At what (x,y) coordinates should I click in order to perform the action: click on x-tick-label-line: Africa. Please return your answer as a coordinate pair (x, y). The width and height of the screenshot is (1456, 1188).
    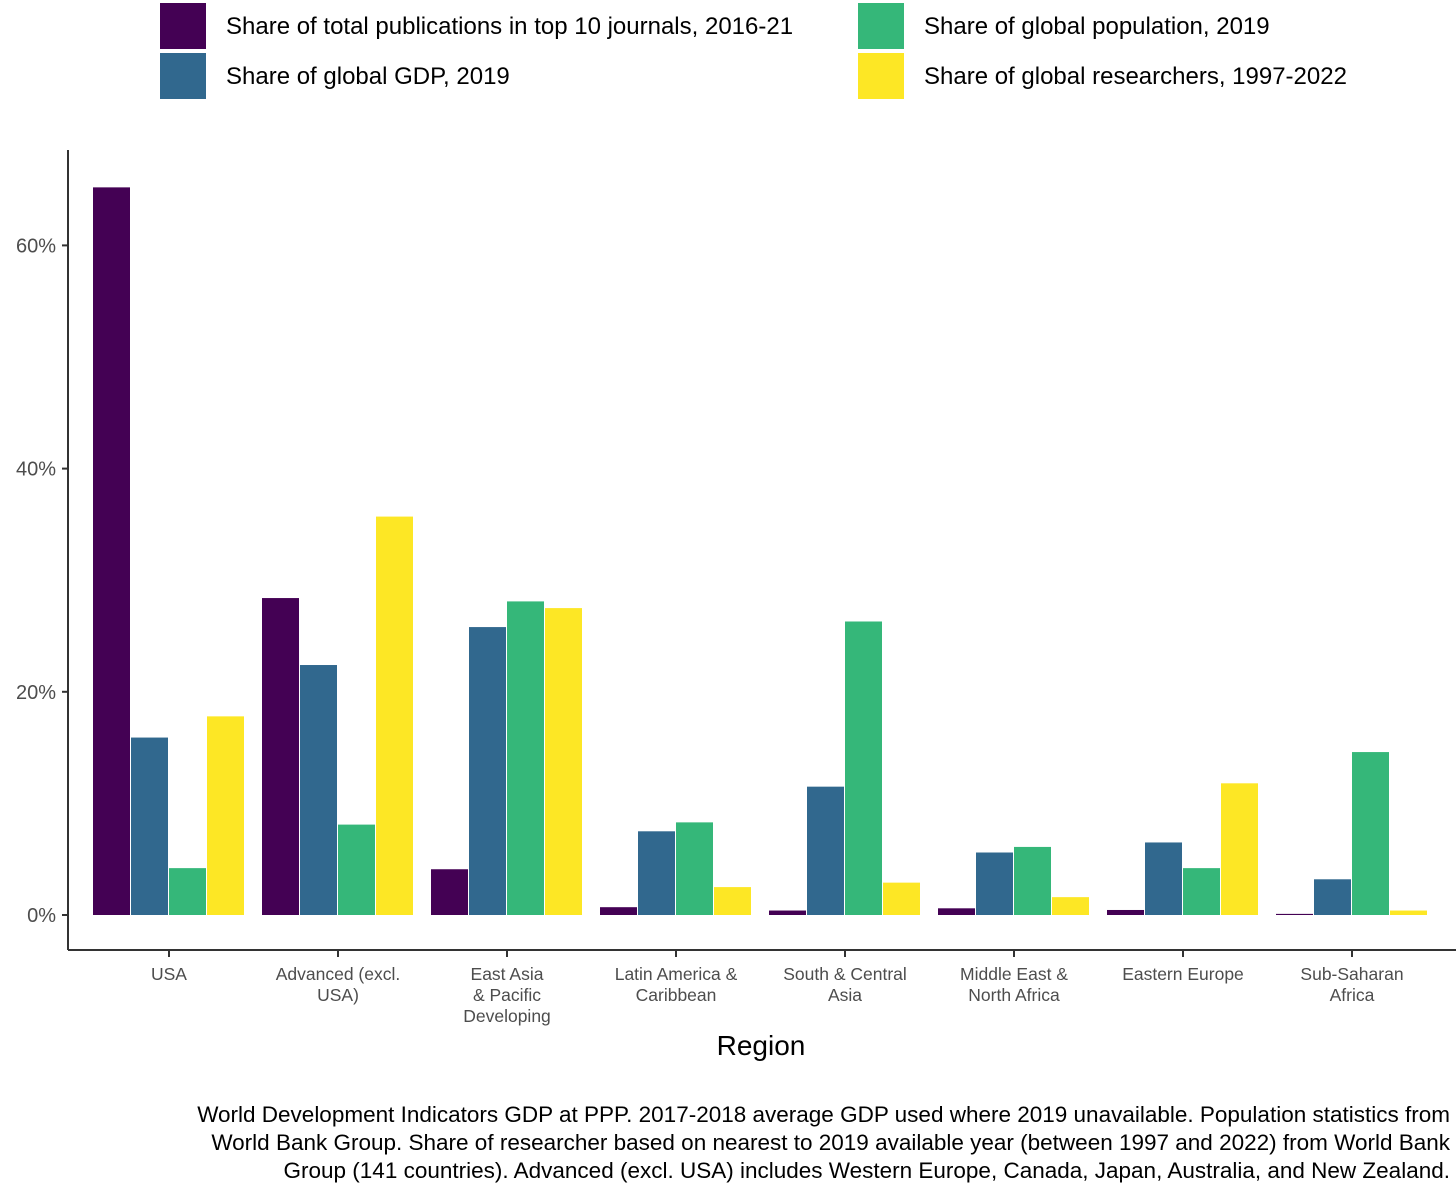
    Looking at the image, I should click on (1352, 995).